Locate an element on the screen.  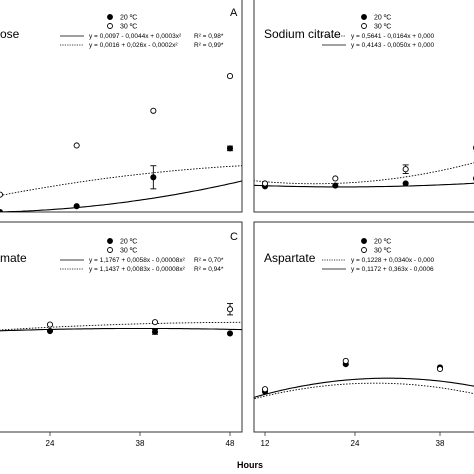
panel-letter: C is located at coordinates (234, 237).